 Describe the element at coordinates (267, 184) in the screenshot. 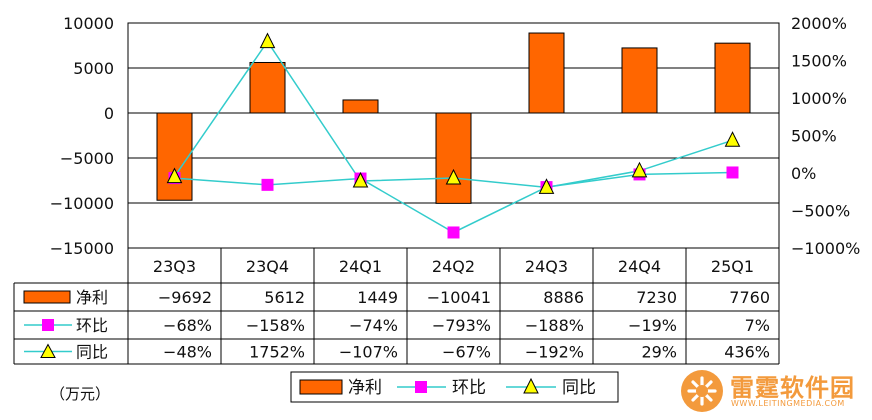

I see `qoq-point-23Q4` at that location.